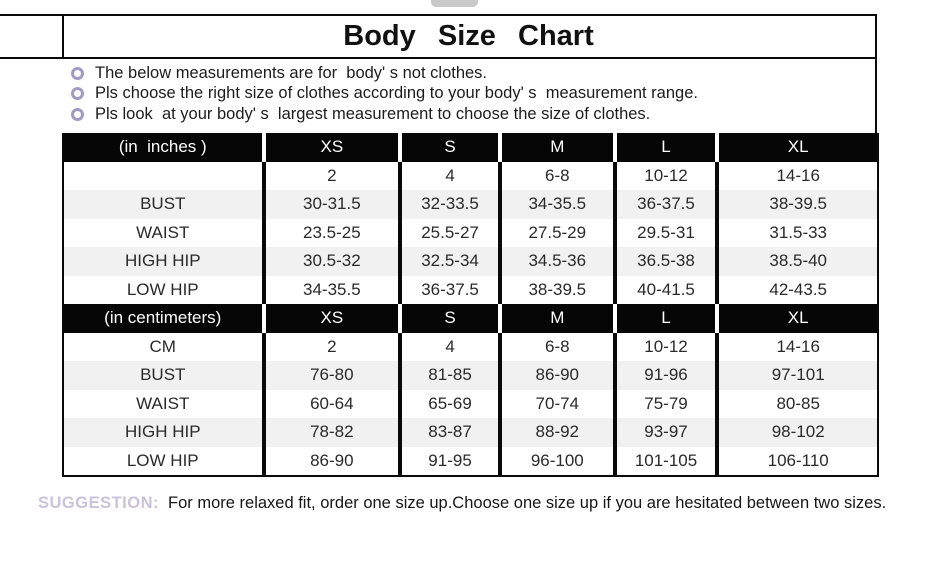 The width and height of the screenshot is (930, 565). Describe the element at coordinates (330, 261) in the screenshot. I see `size-value-cell: 30.5-32` at that location.